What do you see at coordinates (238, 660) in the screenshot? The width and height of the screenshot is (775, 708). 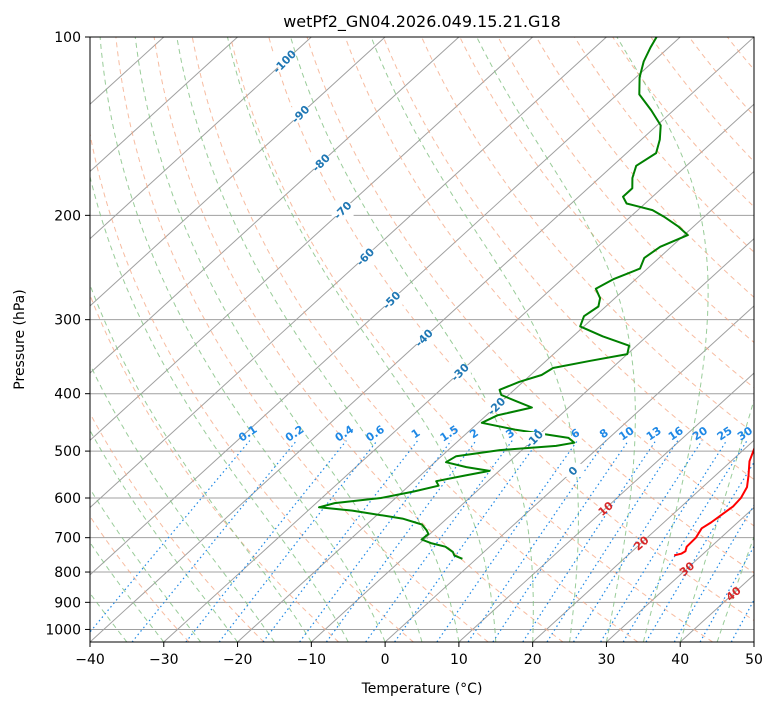 I see `x-tick-label: −20` at bounding box center [238, 660].